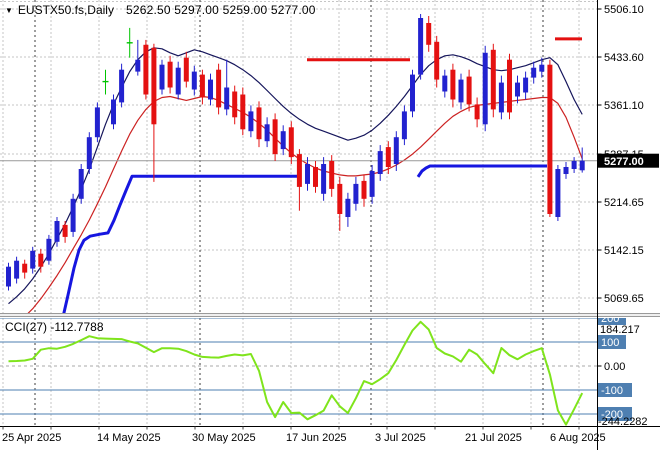  I want to click on date-label: 14 May 2025, so click(129, 438).